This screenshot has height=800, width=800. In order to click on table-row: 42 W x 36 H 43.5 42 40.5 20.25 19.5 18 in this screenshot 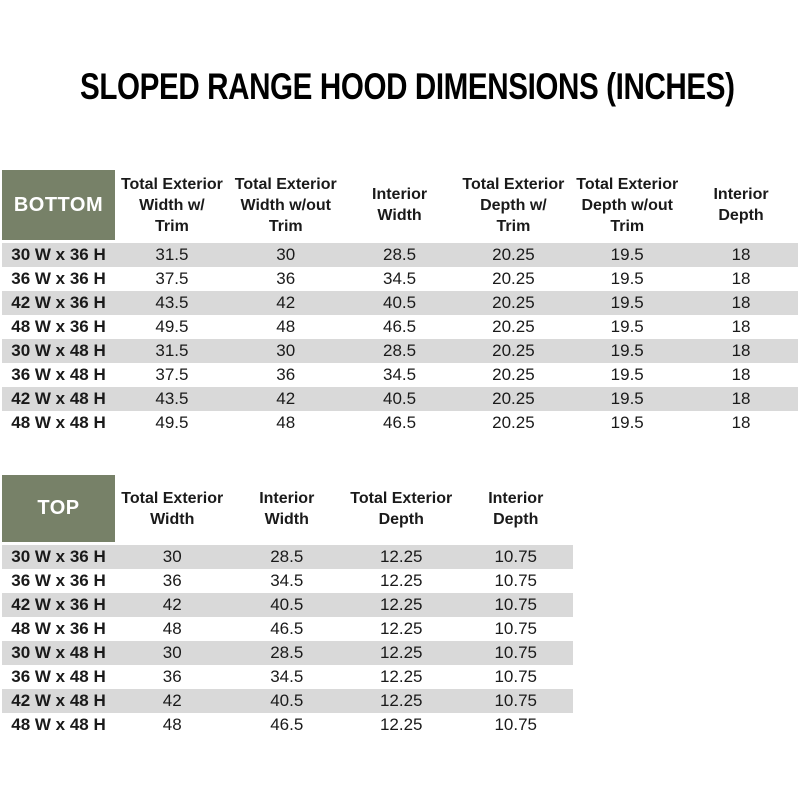, I will do `click(400, 303)`.